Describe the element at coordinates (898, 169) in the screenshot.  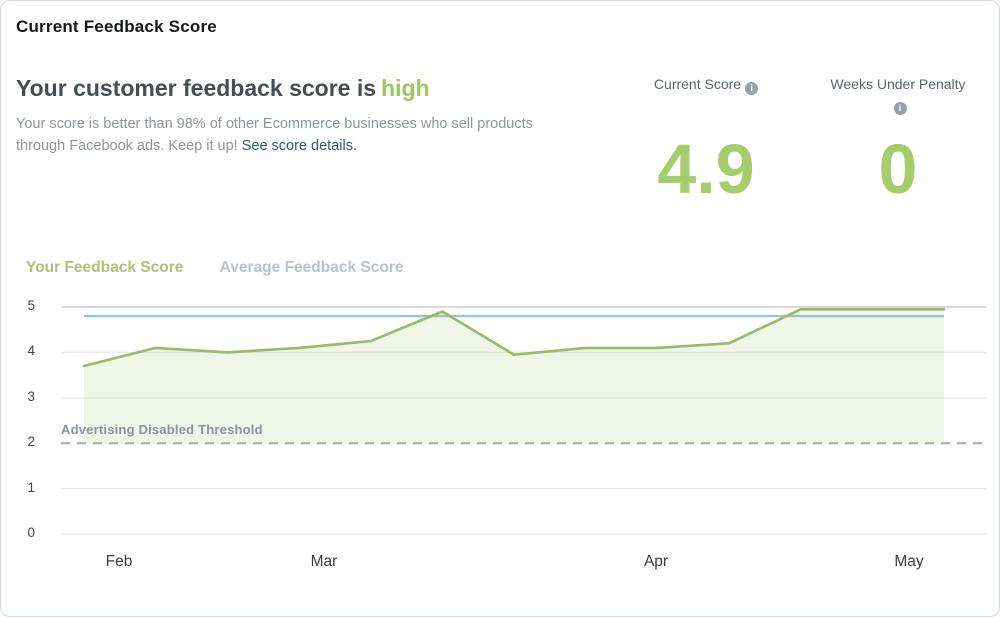
I see `weeks-under-penalty-value: 0` at that location.